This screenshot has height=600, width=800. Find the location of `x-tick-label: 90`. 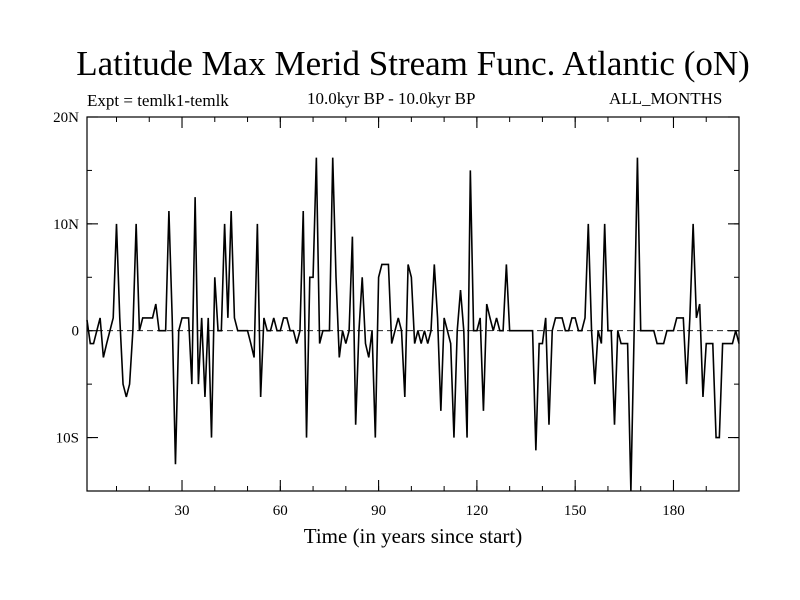

x-tick-label: 90 is located at coordinates (378, 511).